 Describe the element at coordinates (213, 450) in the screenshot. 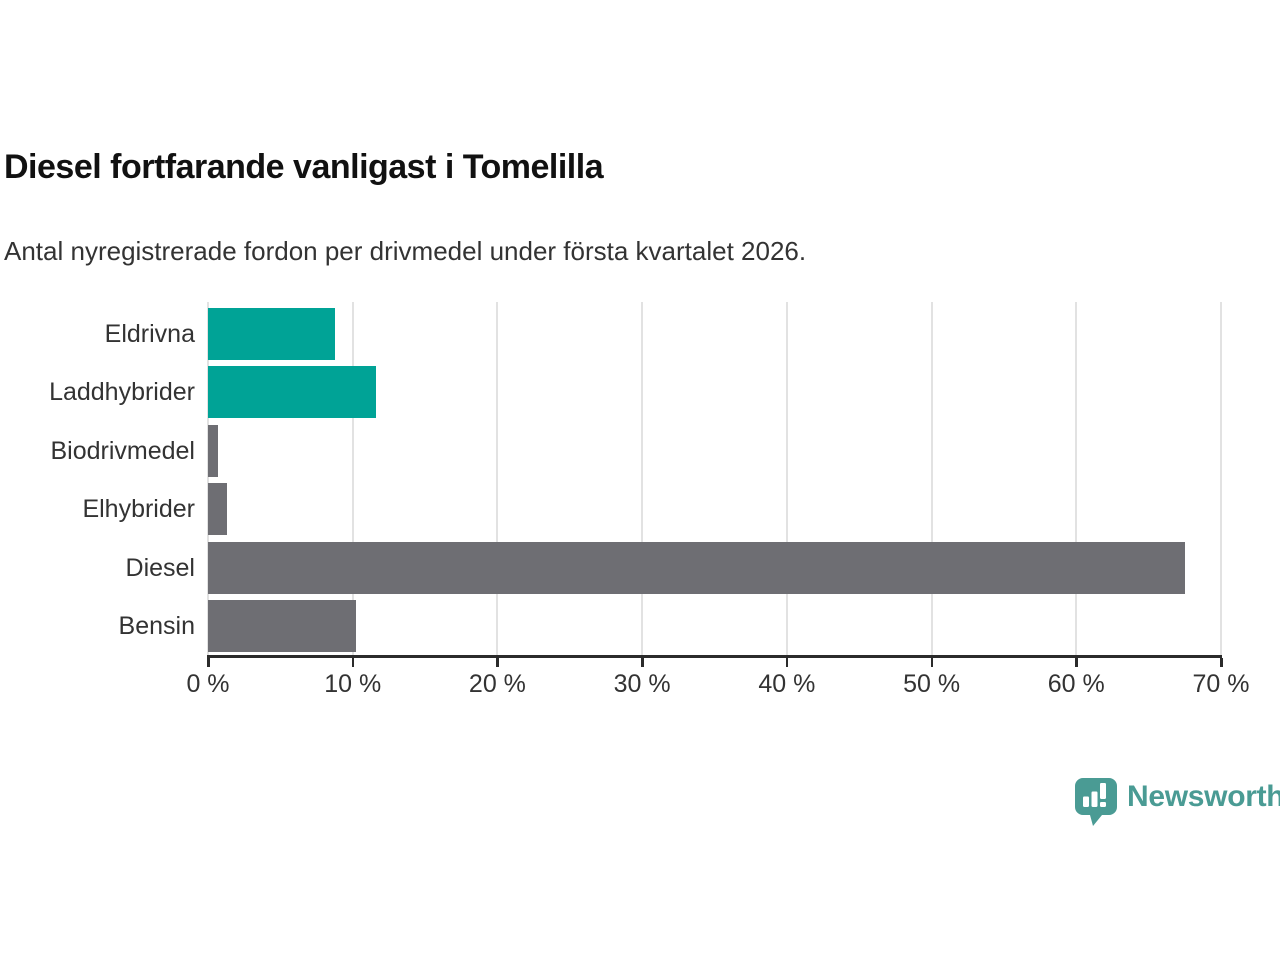

I see `bar-biodrivmedel` at that location.